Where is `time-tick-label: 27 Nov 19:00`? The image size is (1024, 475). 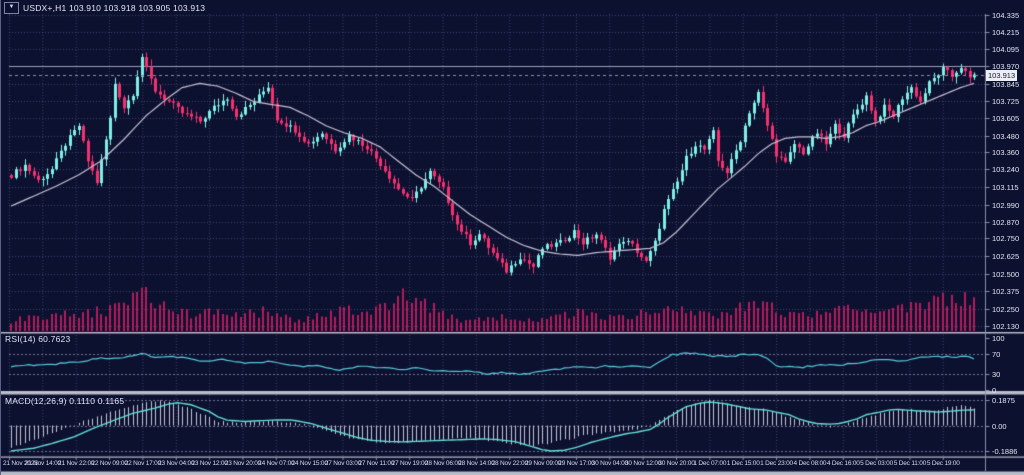 time-tick-label: 27 Nov 19:00 is located at coordinates (409, 463).